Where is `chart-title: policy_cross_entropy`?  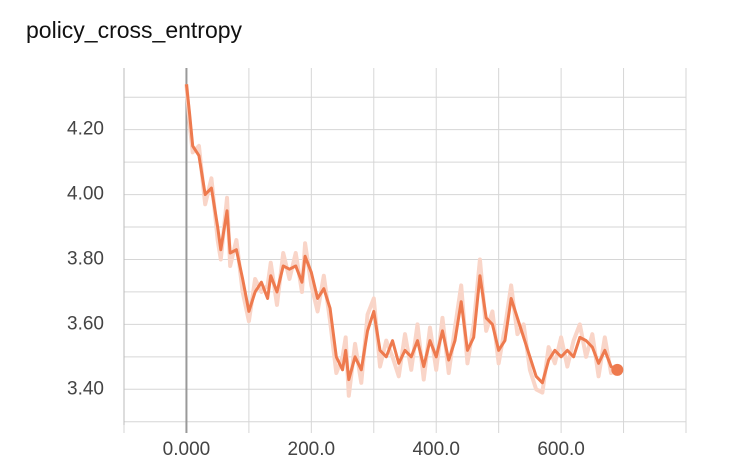
chart-title: policy_cross_entropy is located at coordinates (134, 30).